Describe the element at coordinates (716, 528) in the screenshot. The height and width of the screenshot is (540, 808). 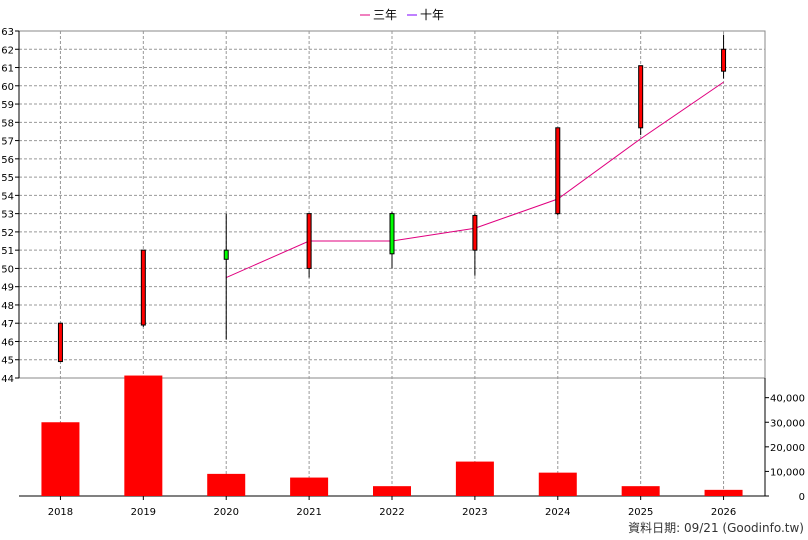
I see `footer-source: 資料日期: 09/21 (Goodinfo.tw)` at that location.